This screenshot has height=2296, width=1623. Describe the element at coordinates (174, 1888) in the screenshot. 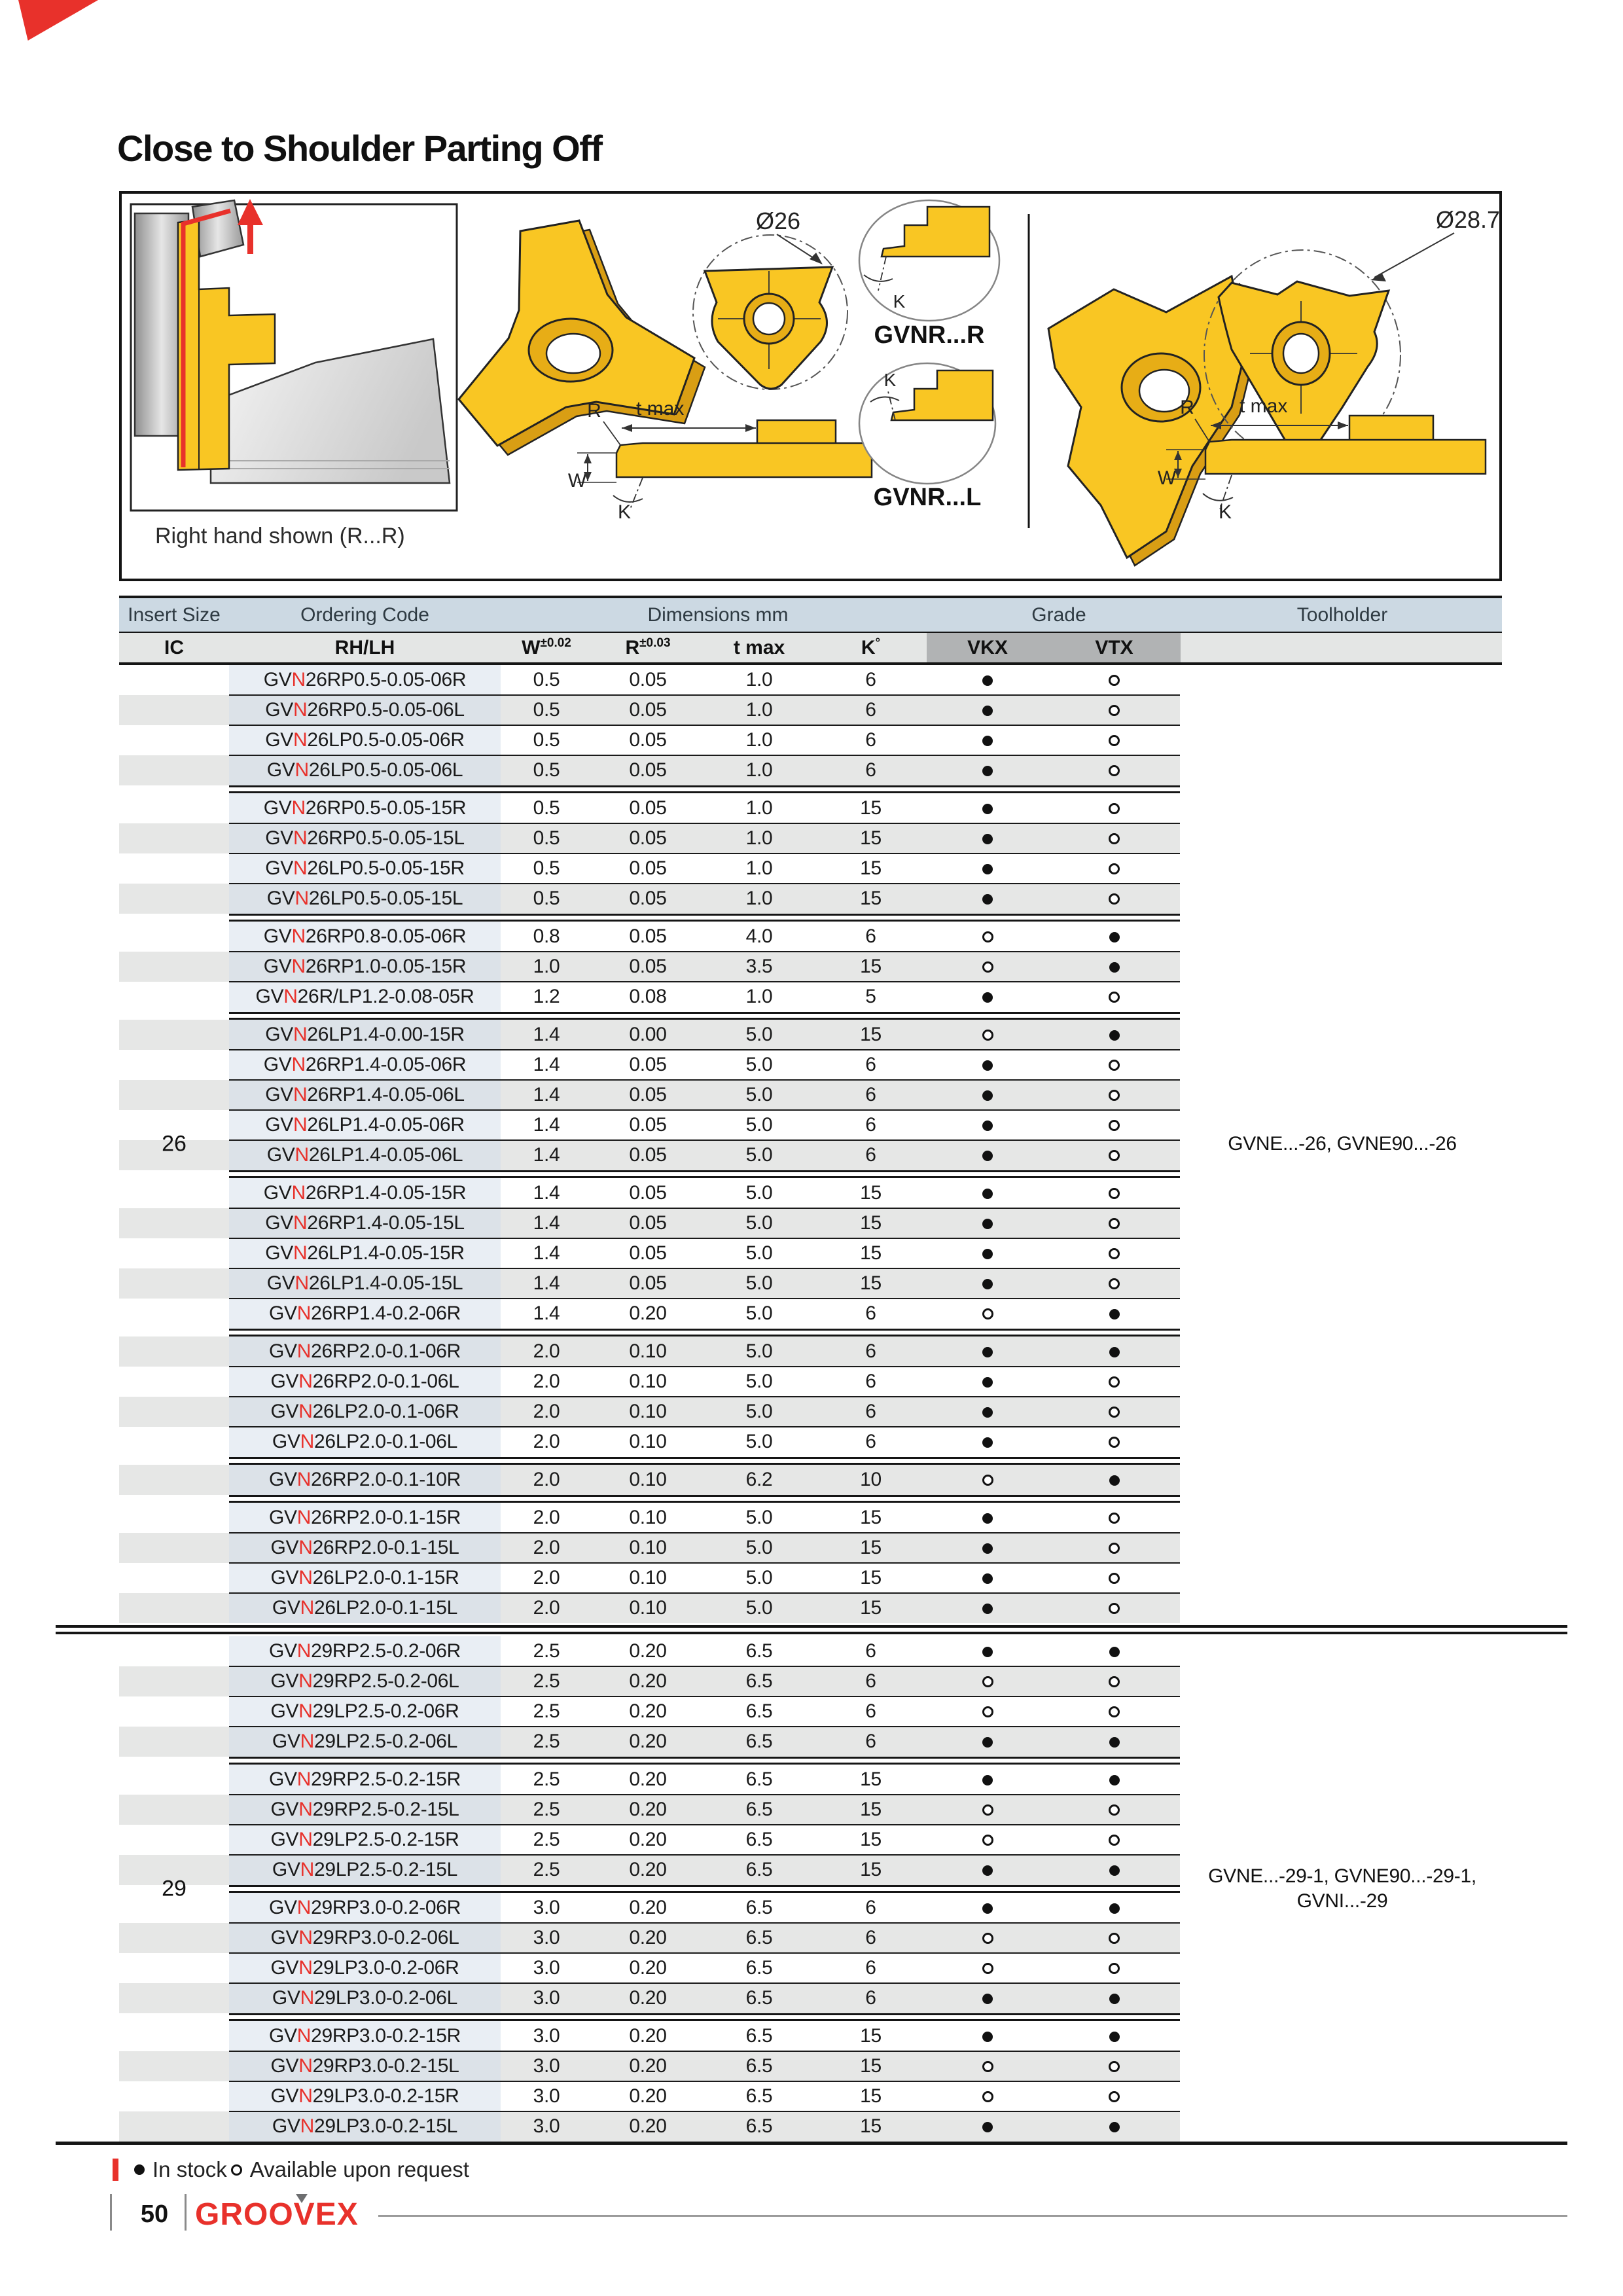

I see `insert-size-label: 29` at that location.